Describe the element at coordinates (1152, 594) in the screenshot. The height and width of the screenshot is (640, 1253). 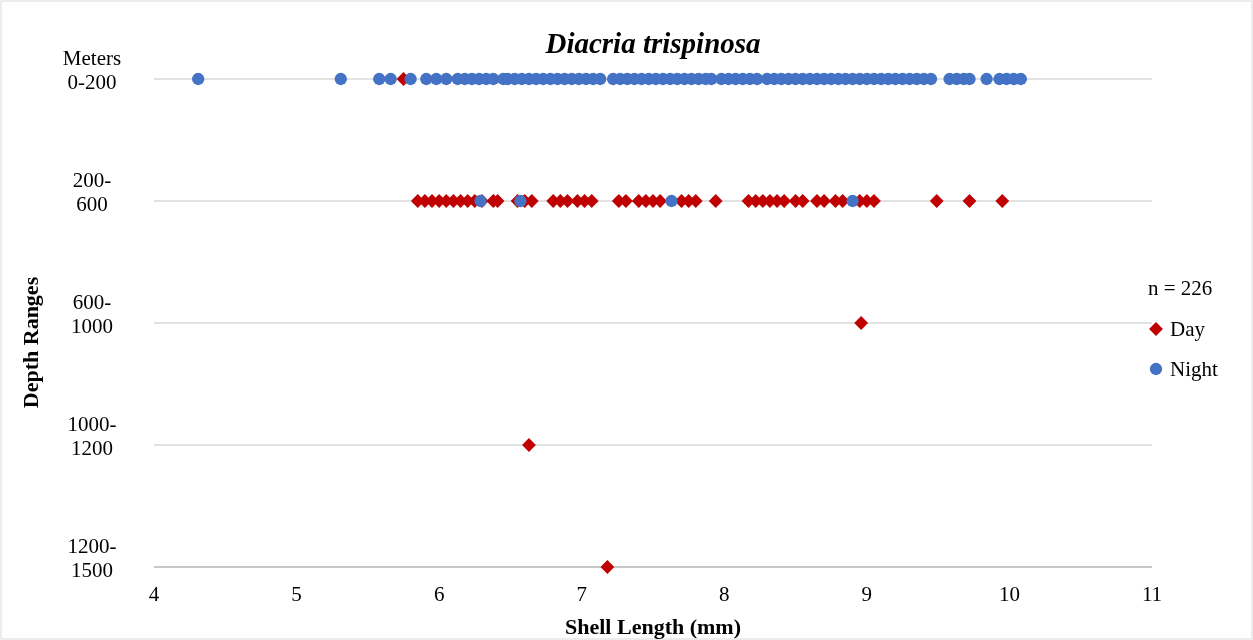
I see `x-tick-label: 11` at that location.